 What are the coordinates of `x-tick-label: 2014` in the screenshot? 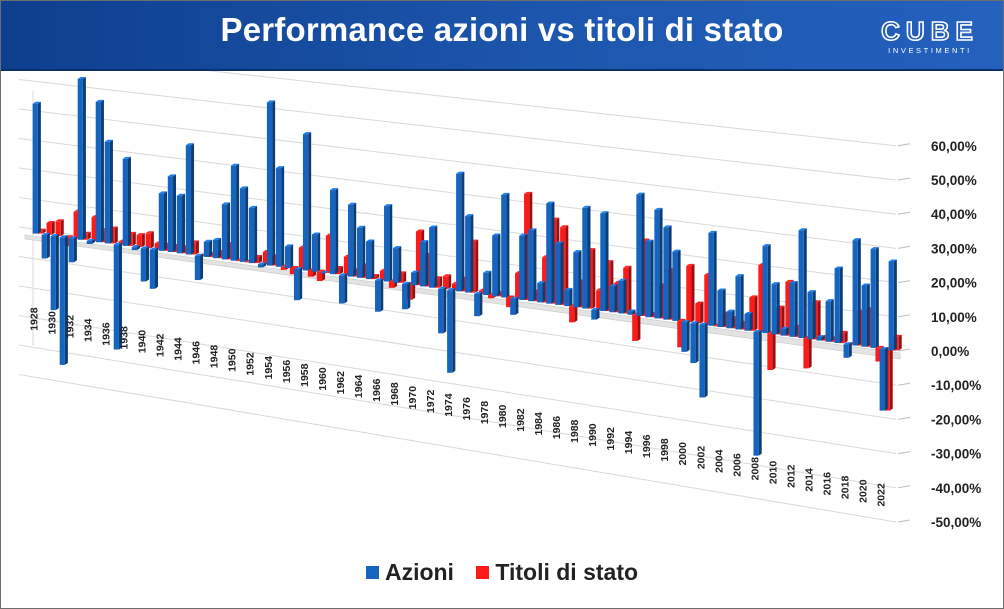 It's located at (809, 480).